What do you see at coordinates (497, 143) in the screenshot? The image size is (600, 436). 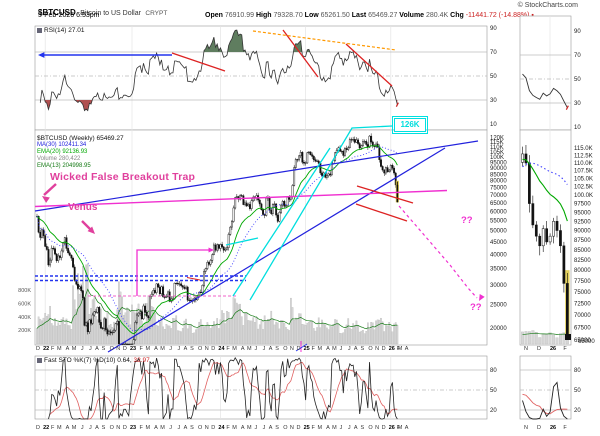 I see `axis-label: 115K` at bounding box center [497, 143].